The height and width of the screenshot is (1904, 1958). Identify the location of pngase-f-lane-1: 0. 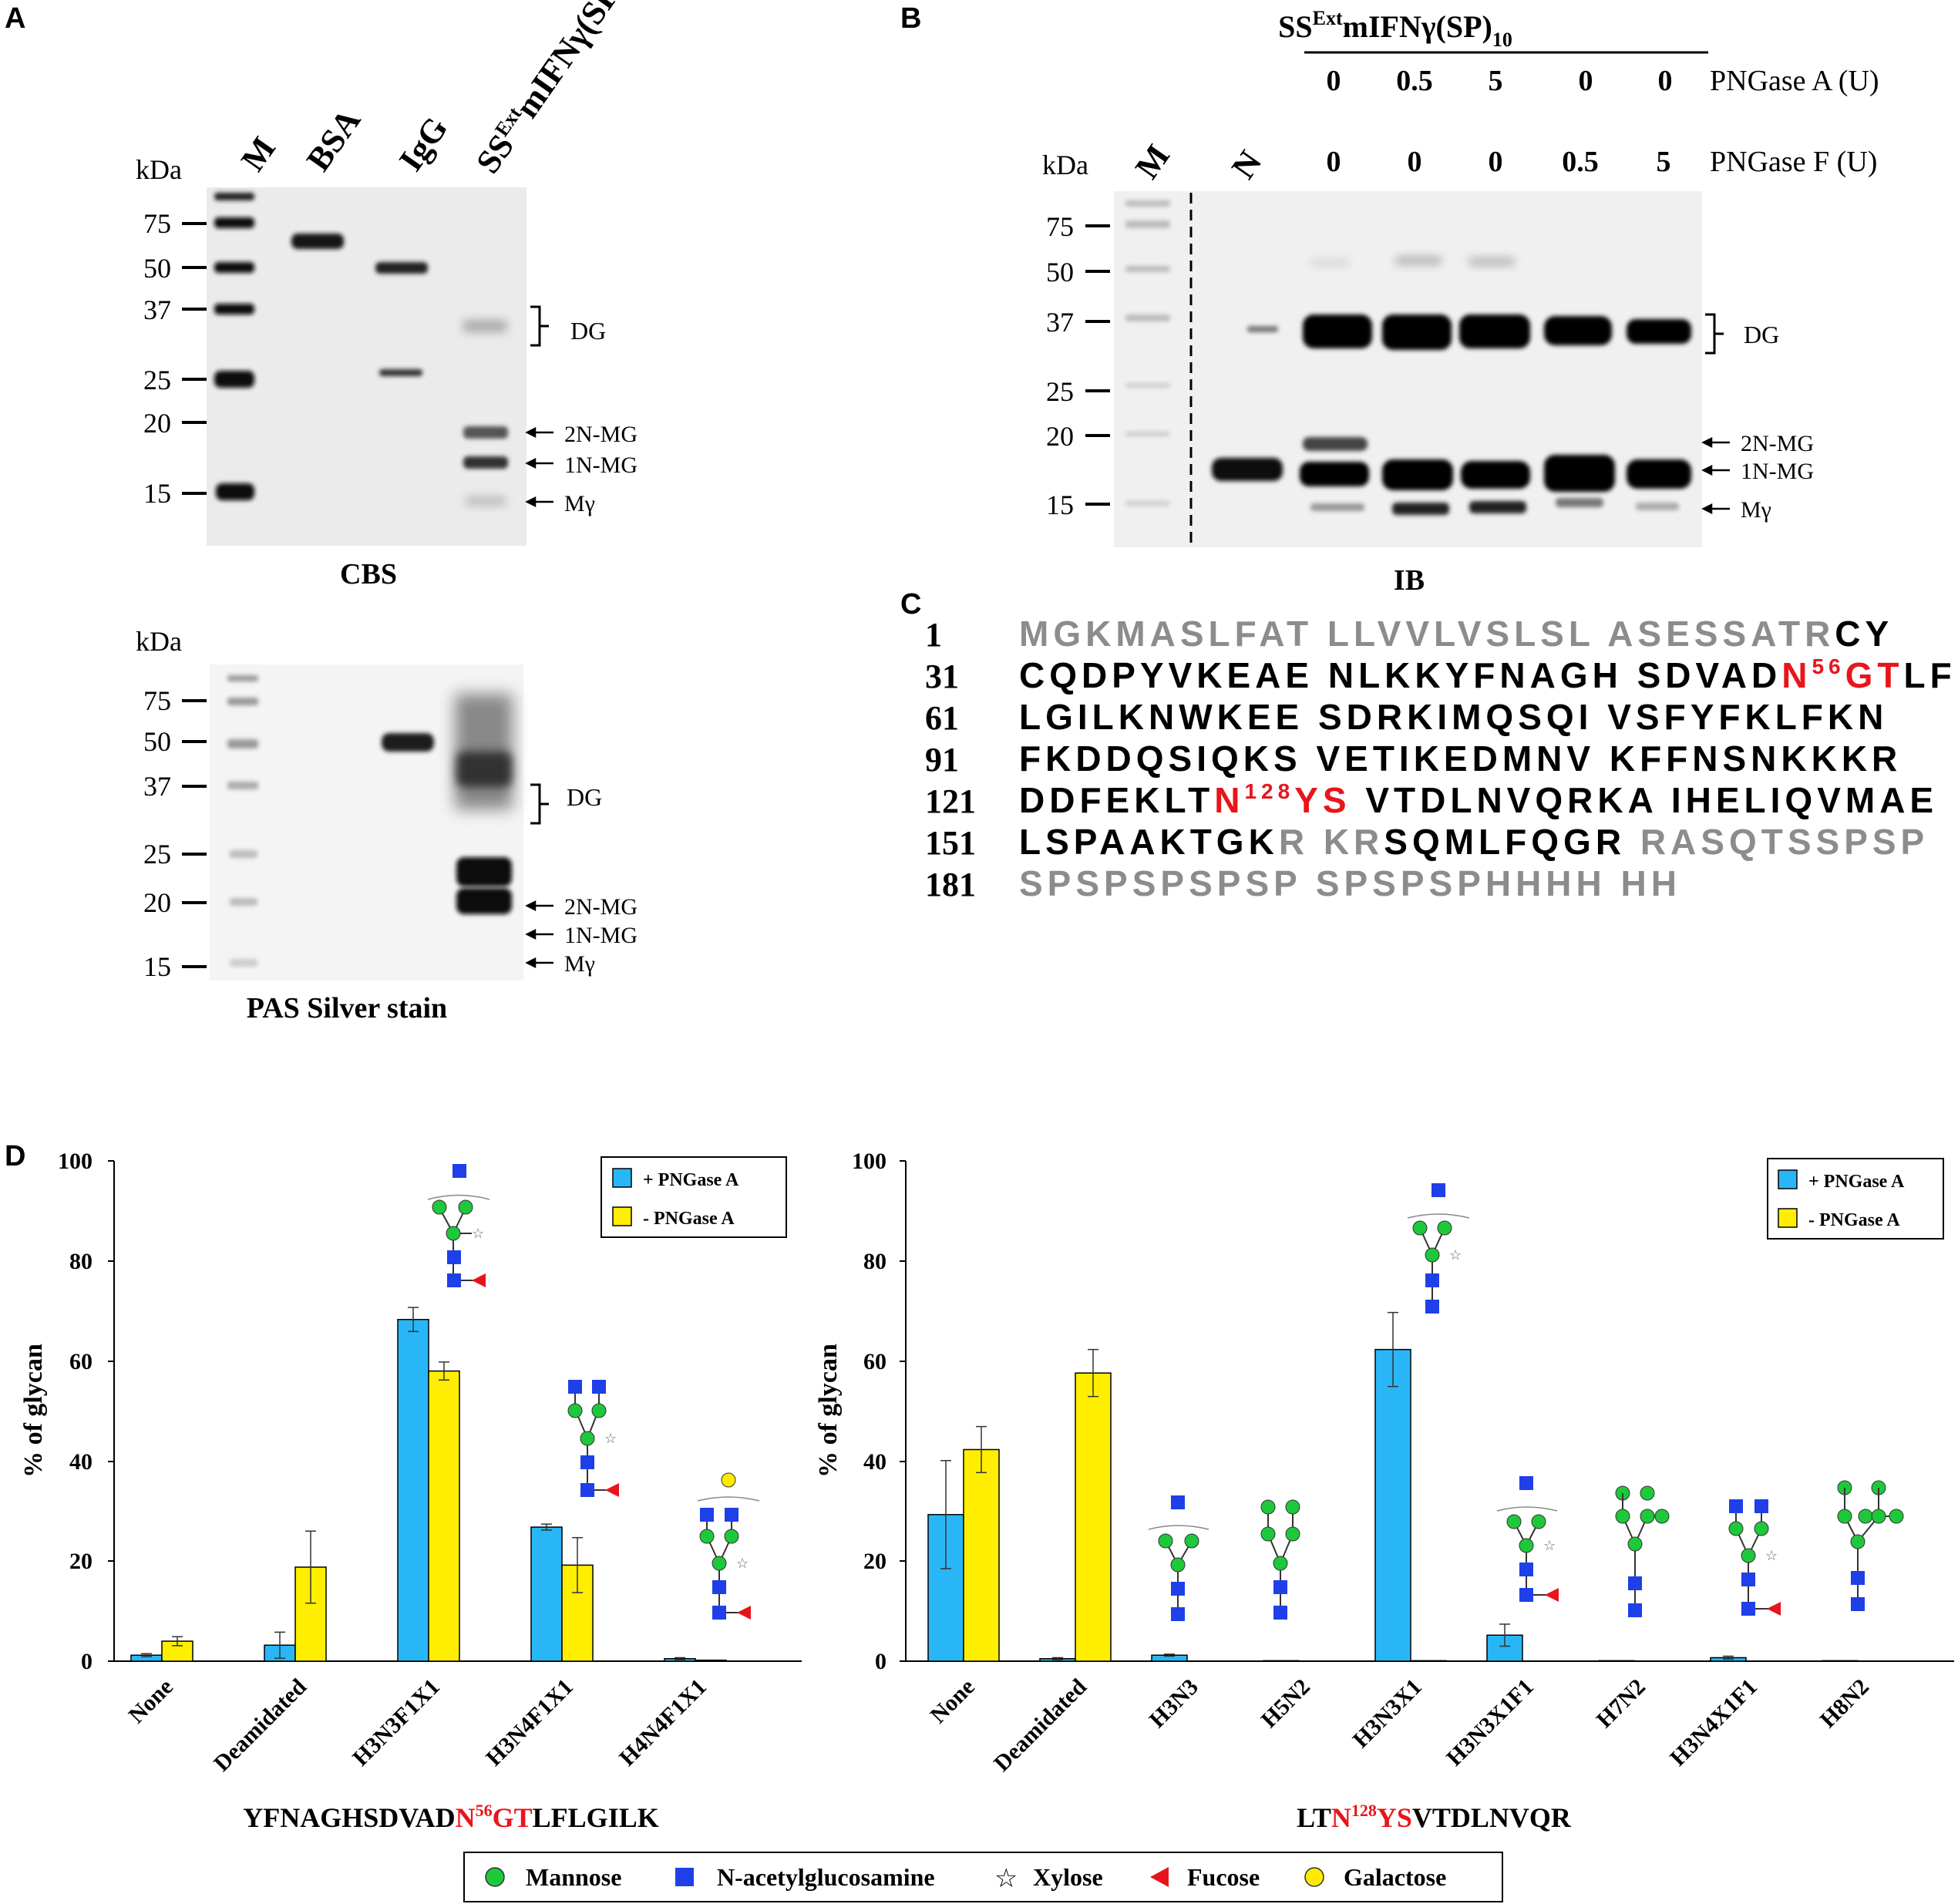
(1334, 162).